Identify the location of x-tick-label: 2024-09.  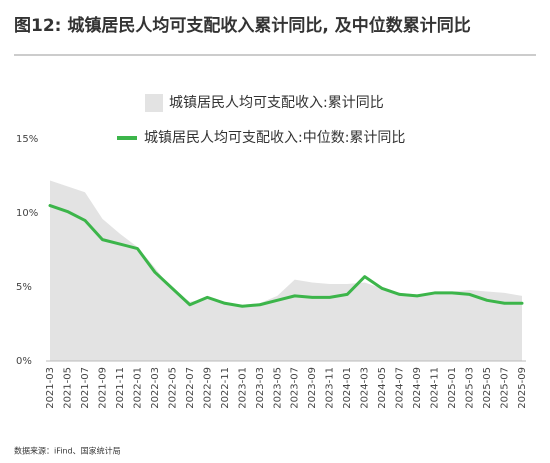
(417, 388).